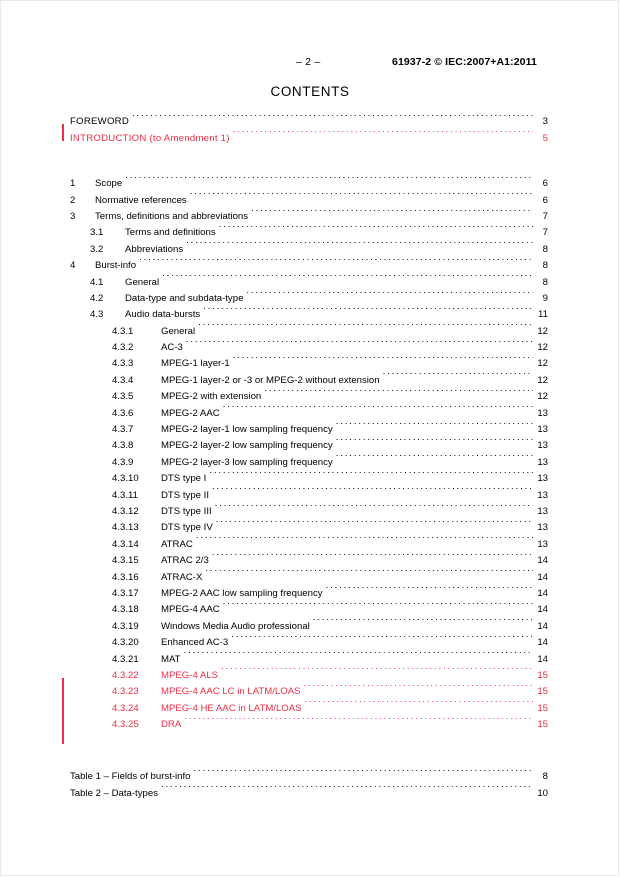 The height and width of the screenshot is (877, 620). What do you see at coordinates (123, 397) in the screenshot?
I see `toc-entry-number: 4.3.5` at bounding box center [123, 397].